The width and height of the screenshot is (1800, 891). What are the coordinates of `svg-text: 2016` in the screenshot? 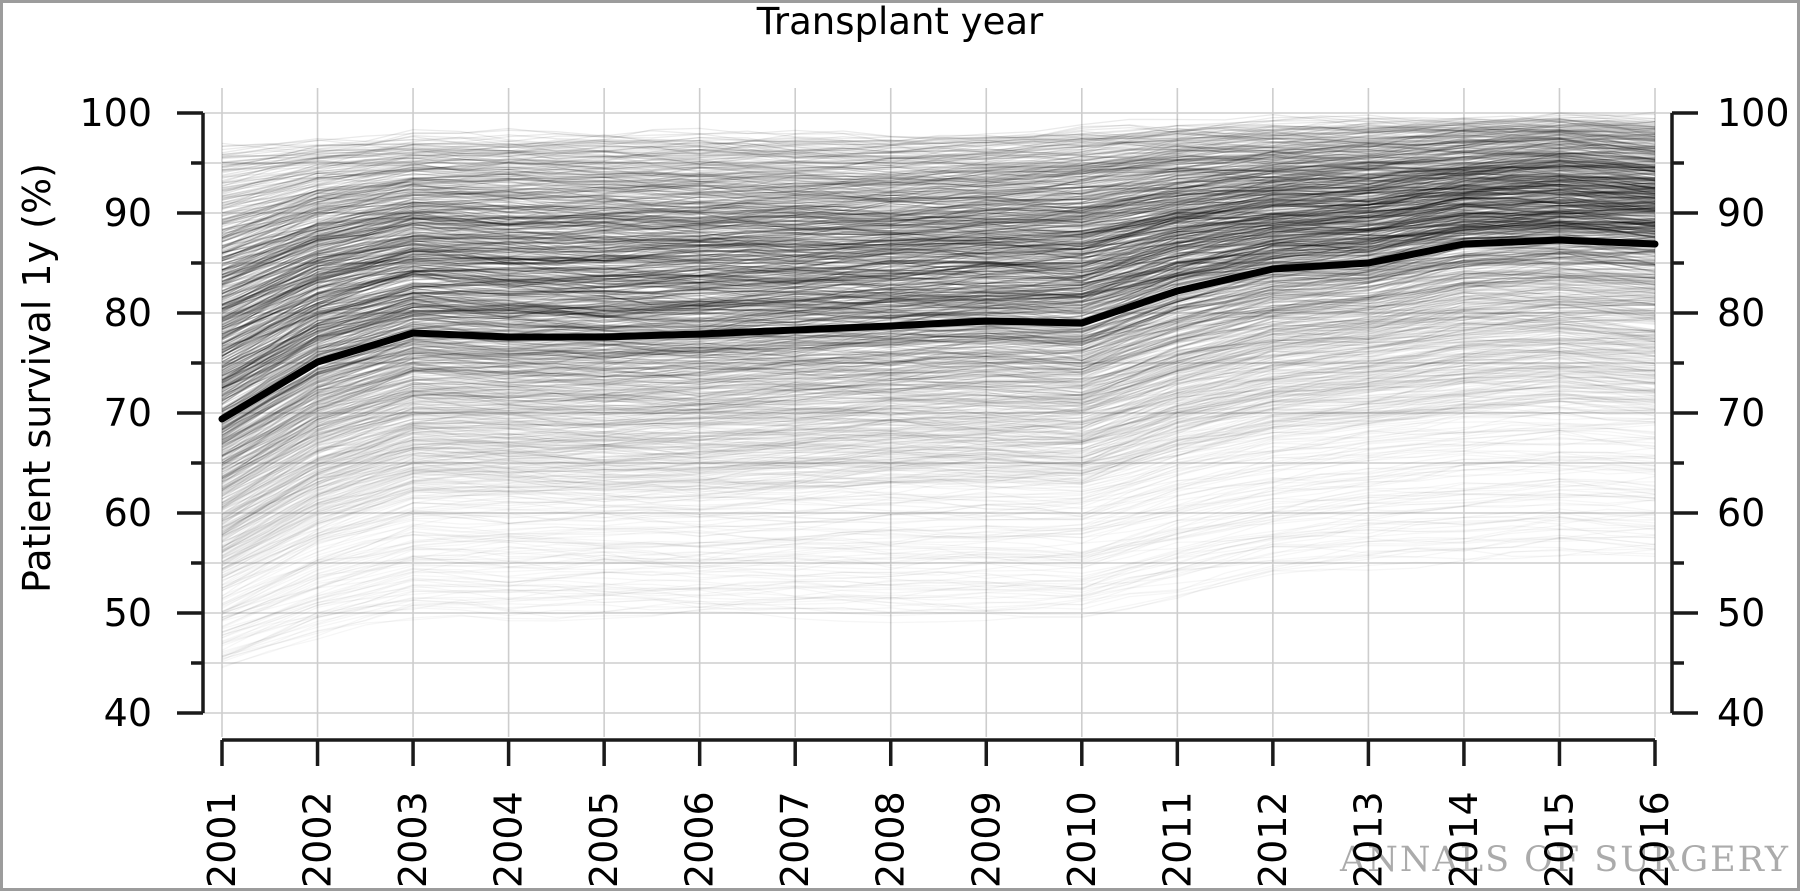 It's located at (1655, 839).